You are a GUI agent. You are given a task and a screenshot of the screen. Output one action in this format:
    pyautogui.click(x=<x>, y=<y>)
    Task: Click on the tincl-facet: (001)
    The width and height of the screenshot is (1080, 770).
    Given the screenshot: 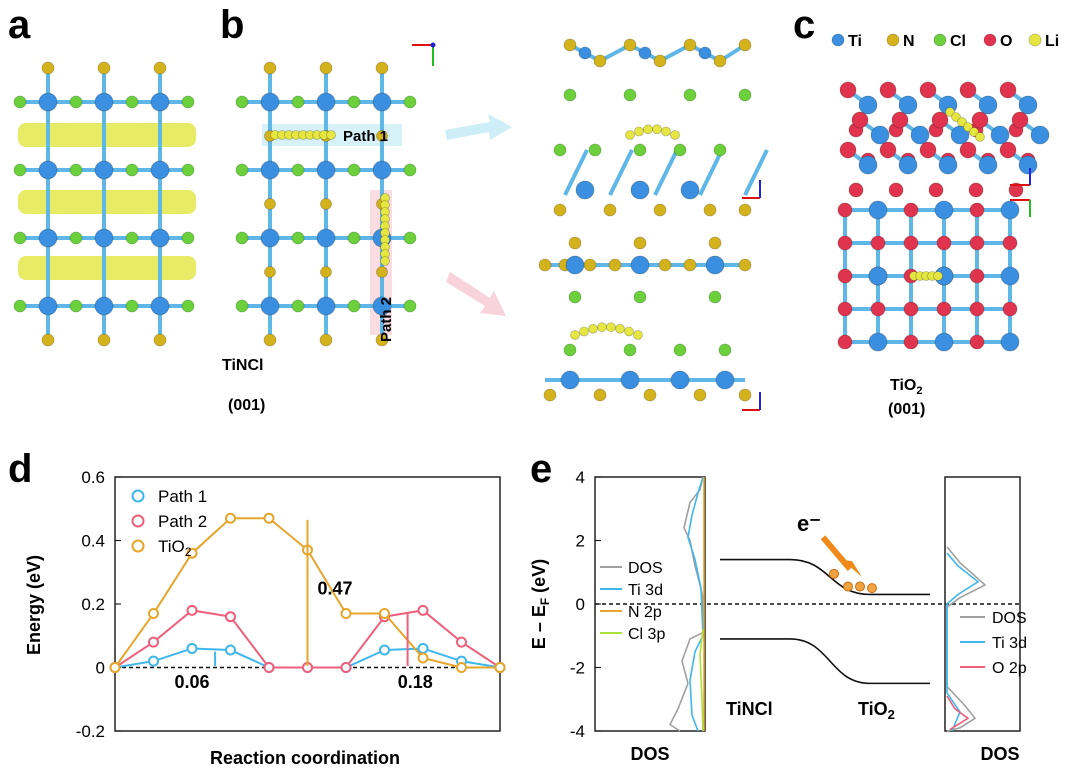 What is the action you would take?
    pyautogui.click(x=246, y=405)
    